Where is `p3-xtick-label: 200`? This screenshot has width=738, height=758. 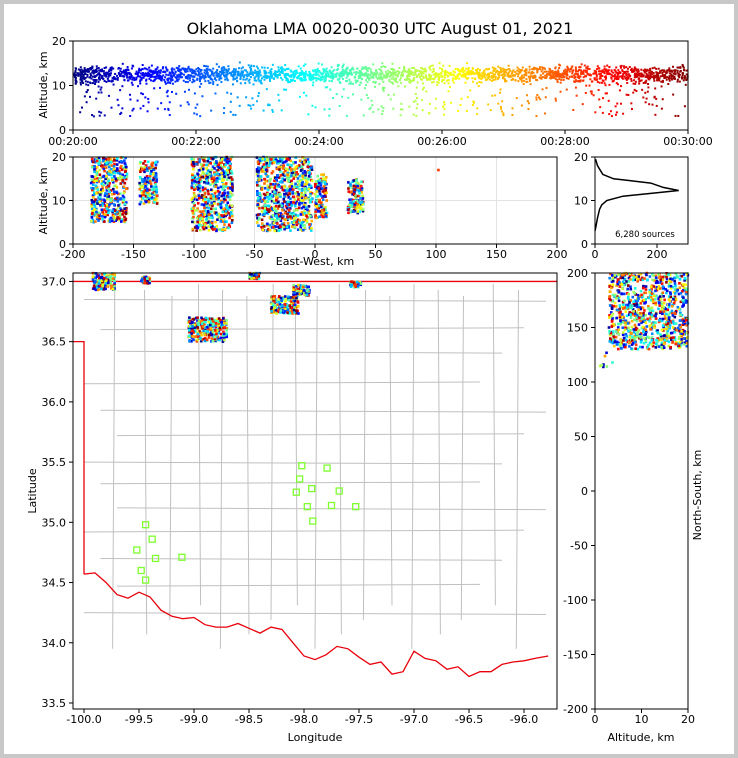 p3-xtick-label: 200 is located at coordinates (657, 254).